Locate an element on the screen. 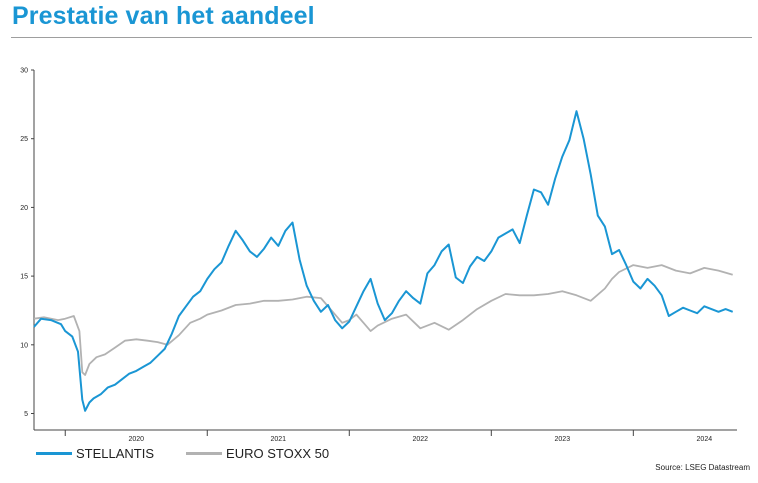 The image size is (758, 483). legend-item-series-2: EURO STOXX 50 is located at coordinates (257, 453).